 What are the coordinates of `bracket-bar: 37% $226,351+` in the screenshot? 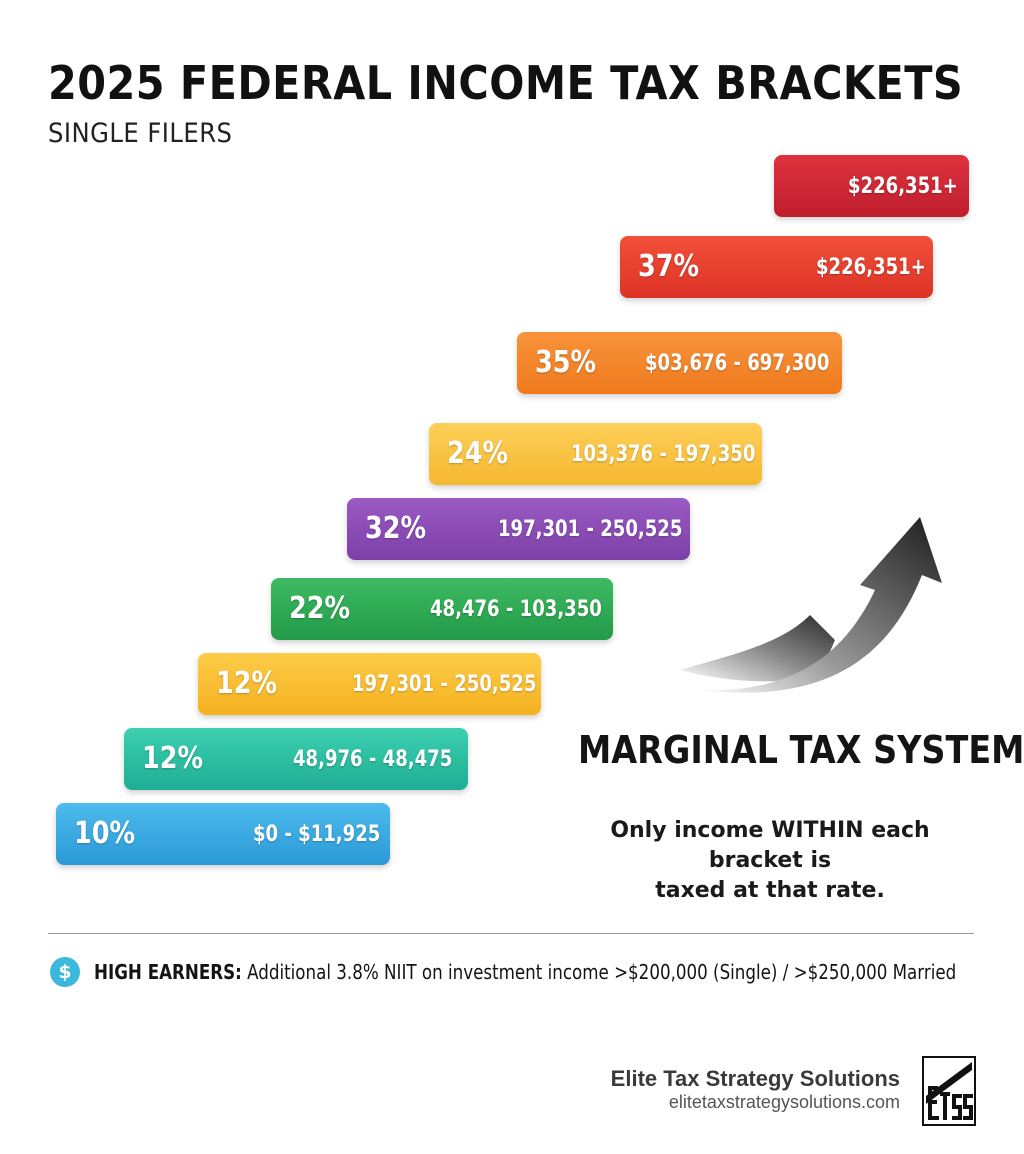 It's located at (776, 267).